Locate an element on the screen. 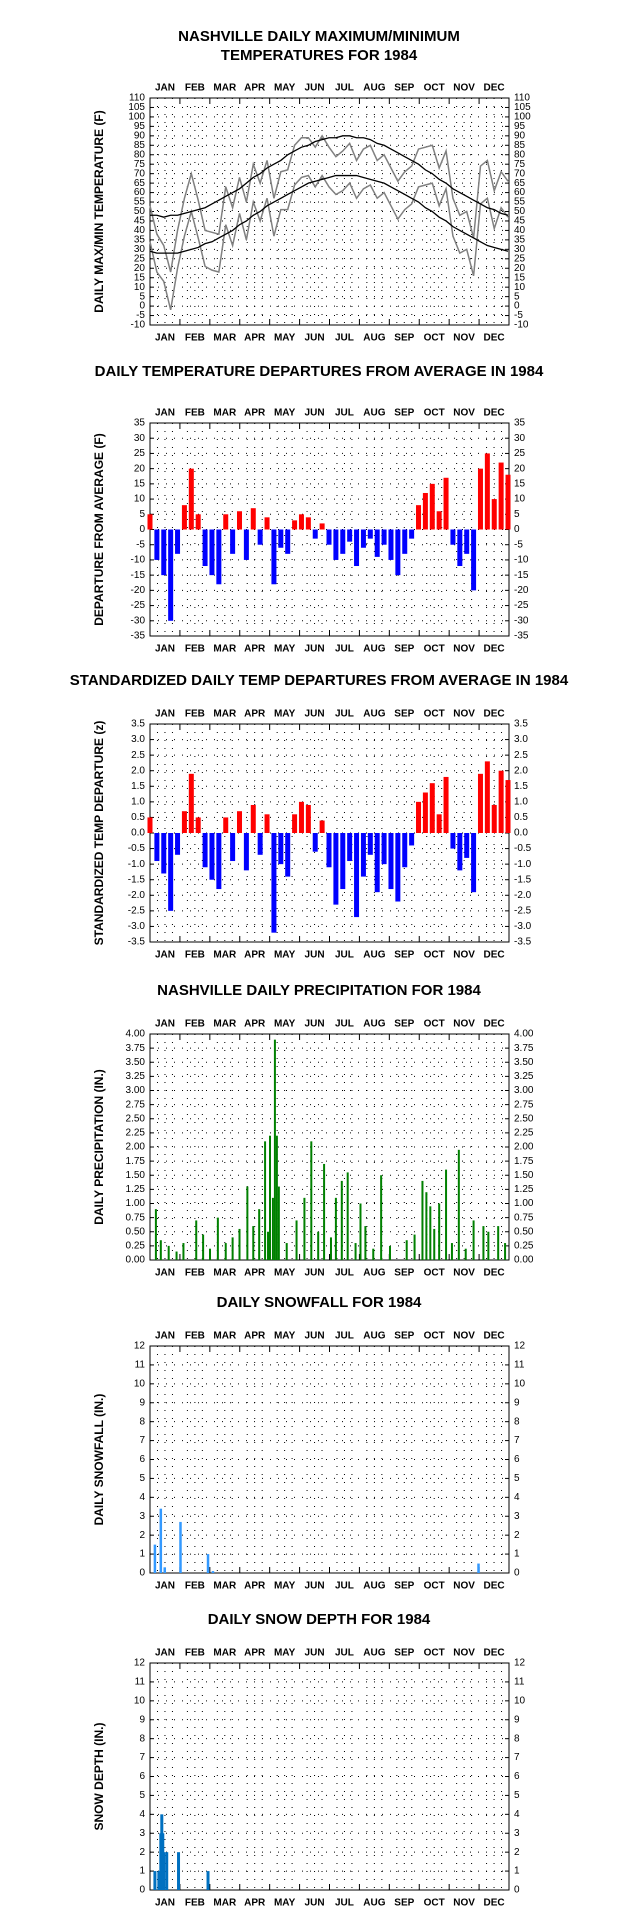  y-tick-label-left: 80 is located at coordinates (140, 154).